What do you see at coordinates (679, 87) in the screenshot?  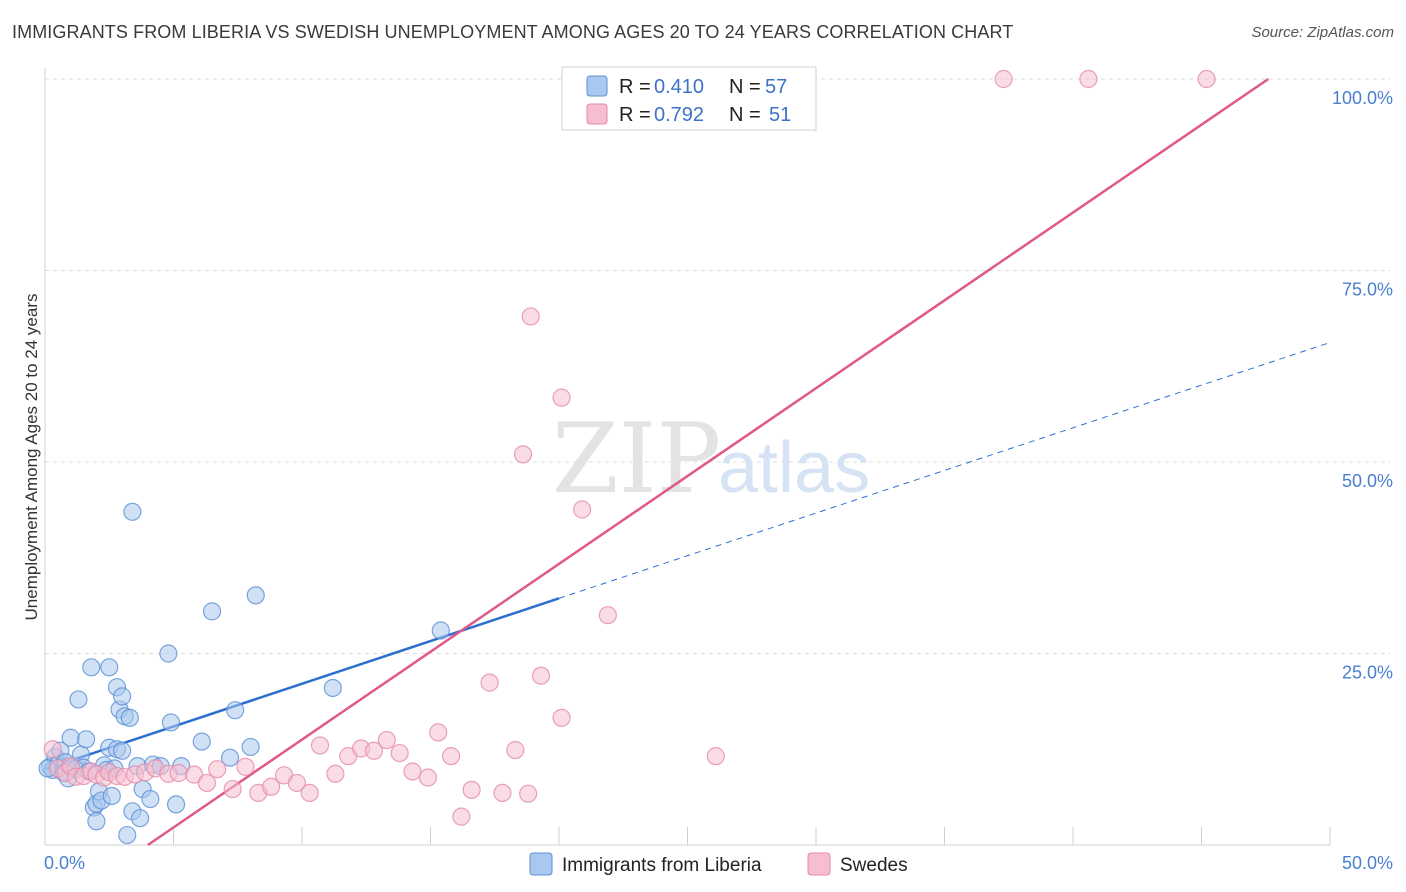 I see `legend-r-value-liberia: 0.410` at bounding box center [679, 87].